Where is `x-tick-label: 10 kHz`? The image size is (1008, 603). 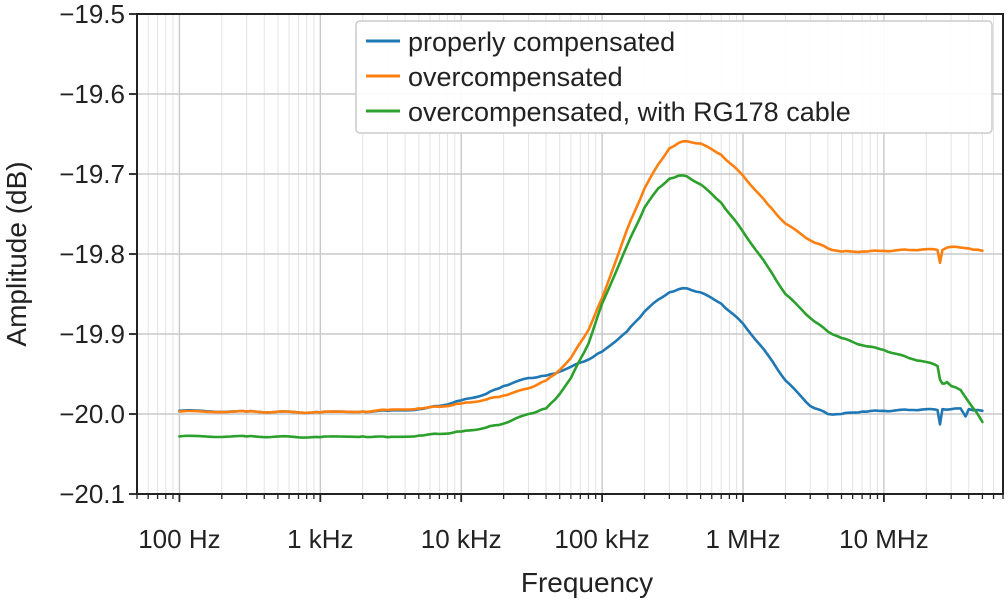
x-tick-label: 10 kHz is located at coordinates (461, 539).